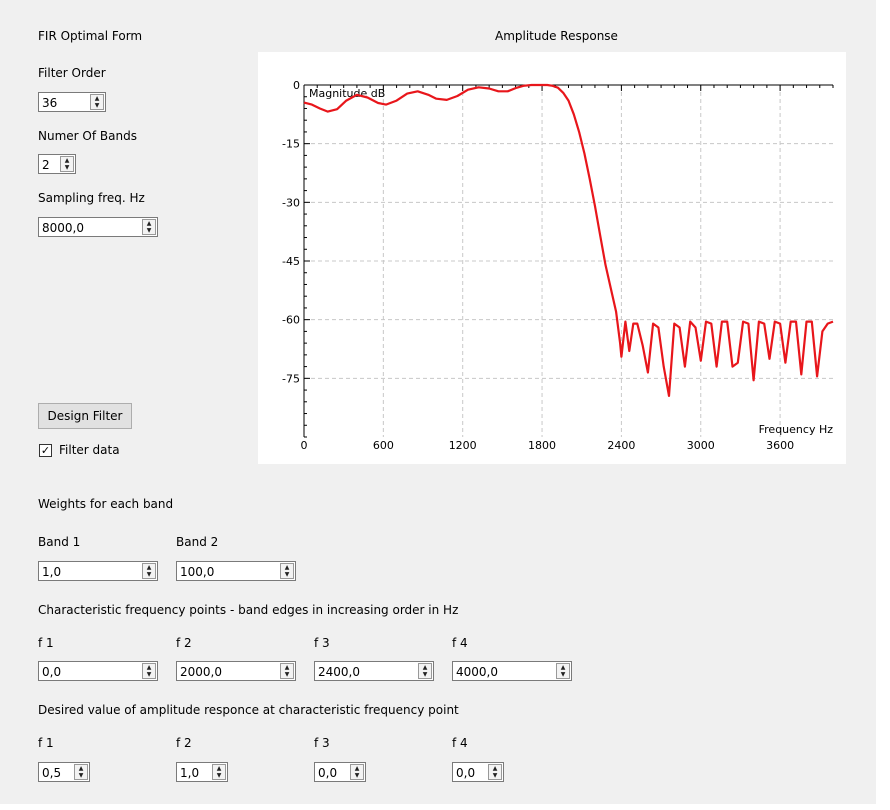 This screenshot has height=810, width=890. Describe the element at coordinates (98, 671) in the screenshot. I see `freq-f1-spinbox: 0,0 ▲ ▼` at that location.